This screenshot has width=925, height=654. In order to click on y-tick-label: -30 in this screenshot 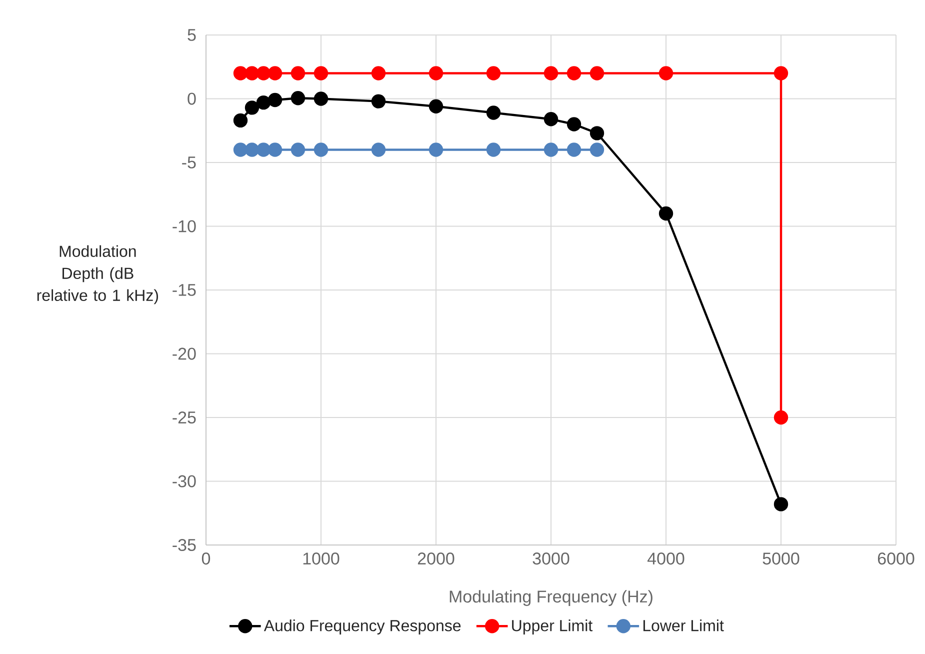, I will do `click(184, 481)`.